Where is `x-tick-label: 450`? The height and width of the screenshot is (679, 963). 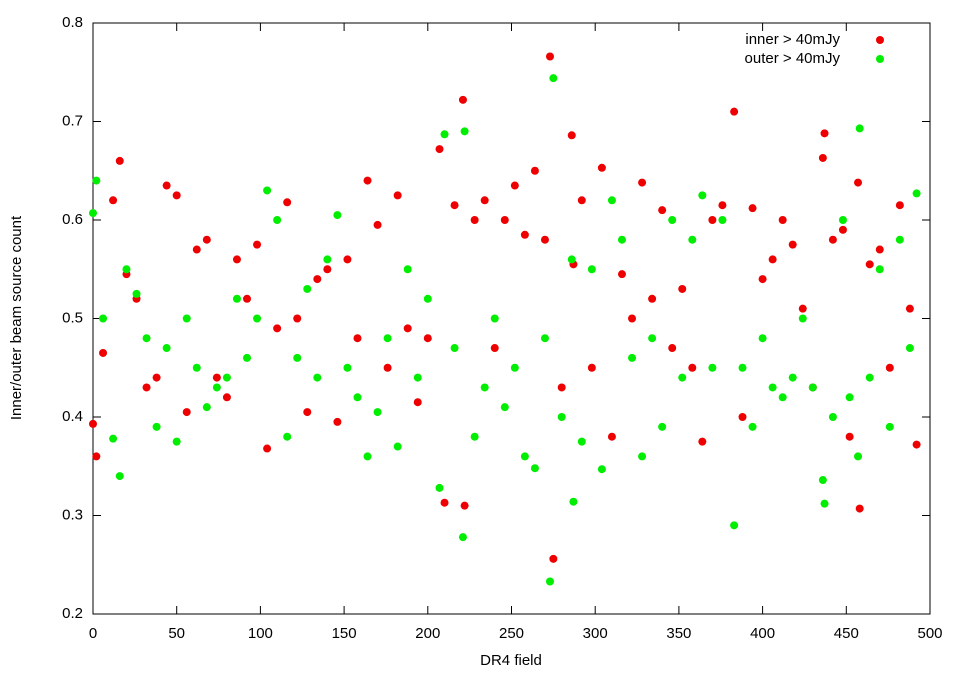
x-tick-label: 450 is located at coordinates (846, 633).